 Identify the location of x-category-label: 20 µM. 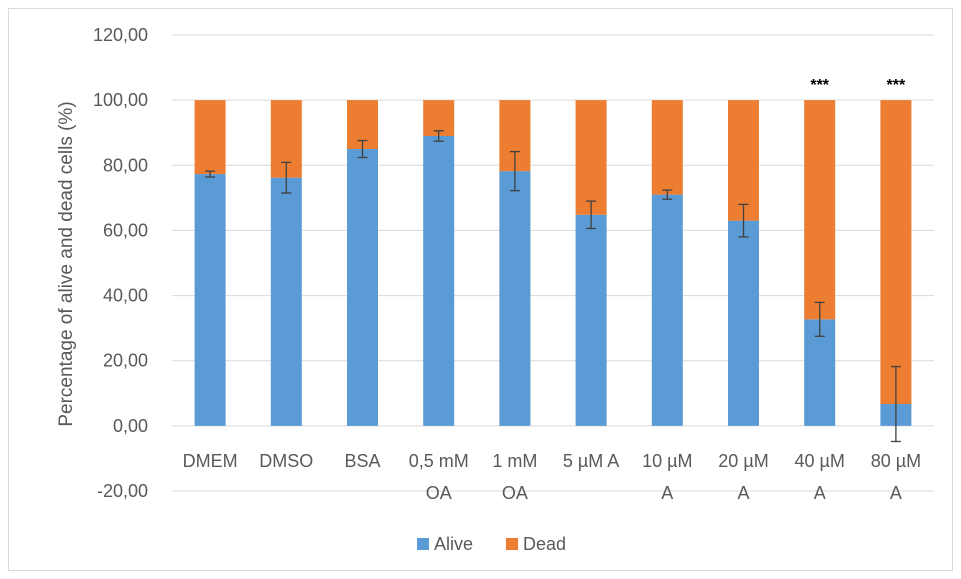
(743, 461).